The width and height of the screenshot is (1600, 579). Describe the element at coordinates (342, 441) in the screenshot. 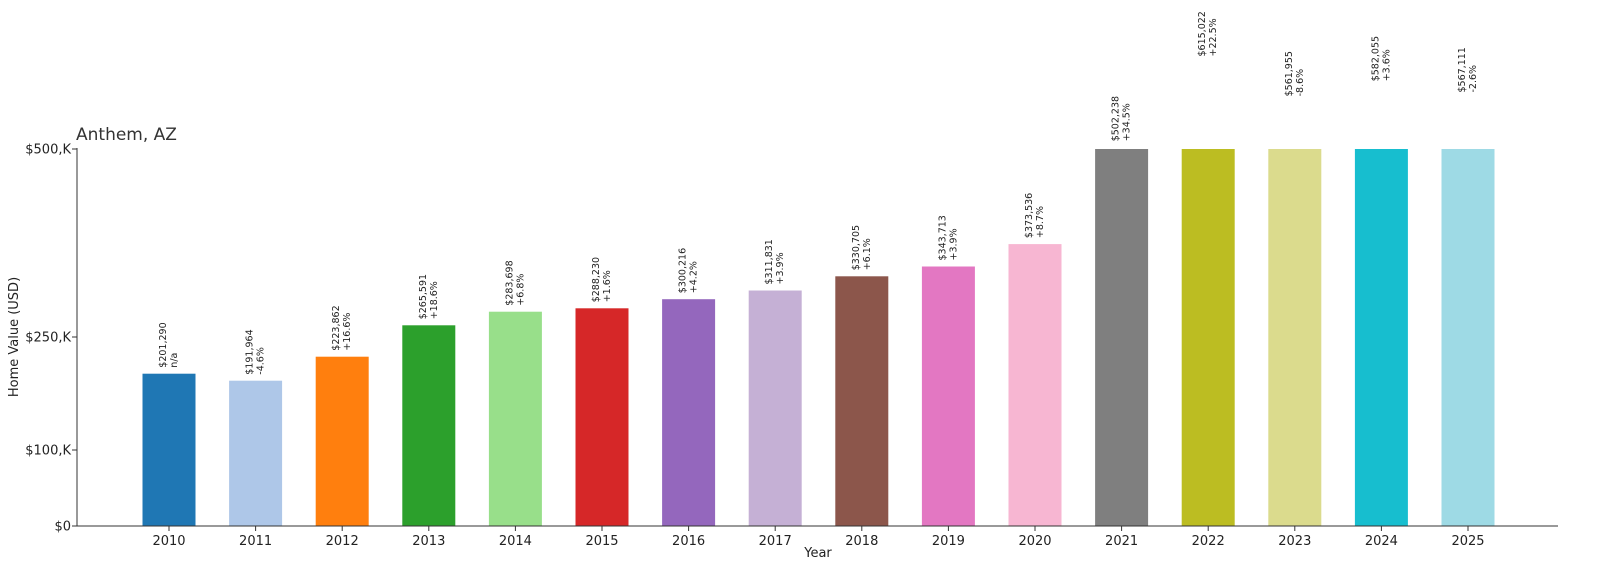

I see `bar-2012` at that location.